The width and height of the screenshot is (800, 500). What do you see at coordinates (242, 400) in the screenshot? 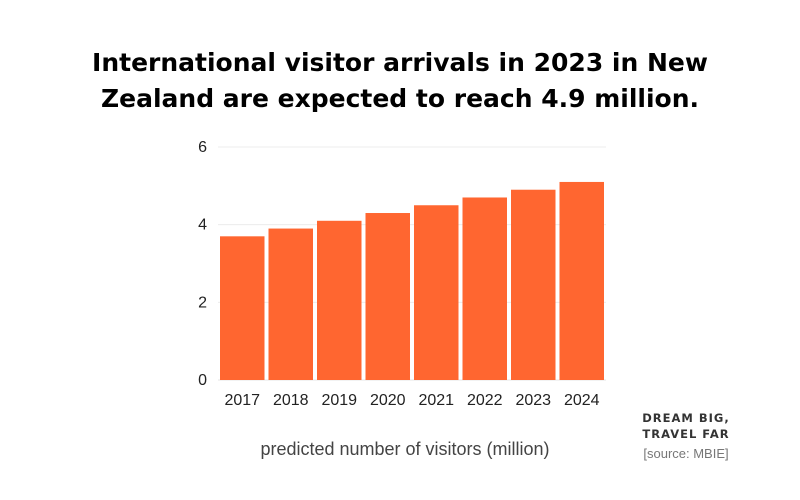
I see `x-tick-label: 2017` at bounding box center [242, 400].